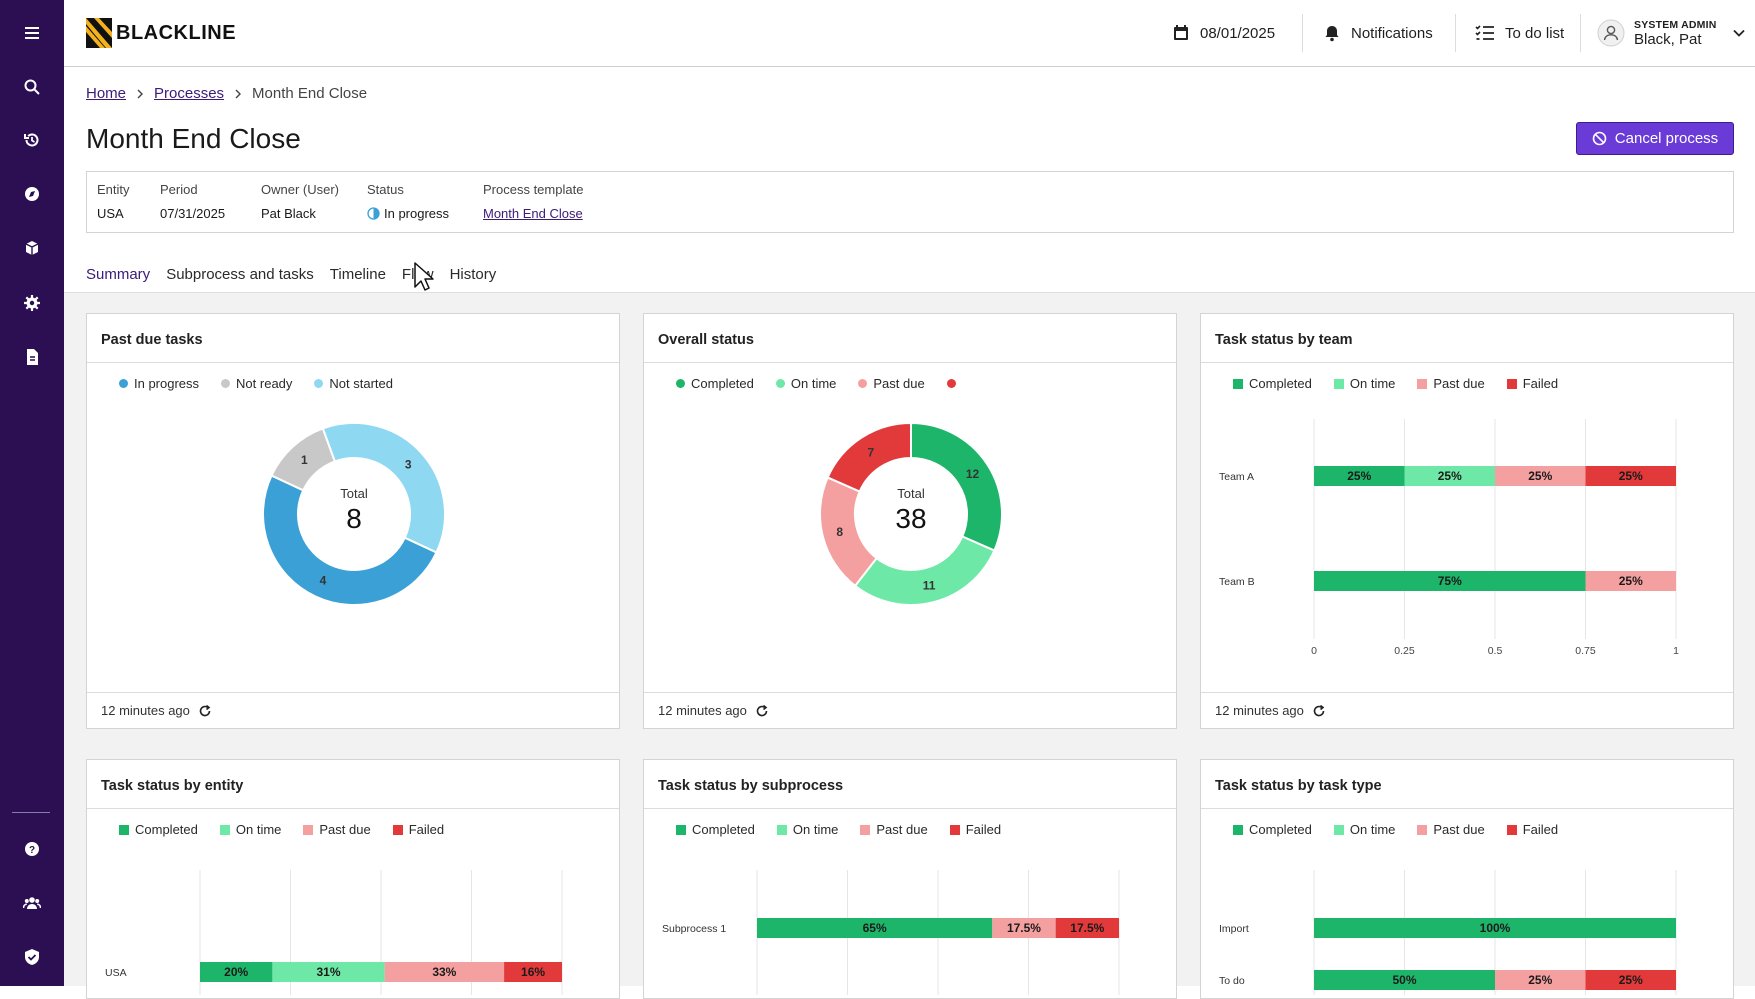 This screenshot has height=999, width=1755. I want to click on notifications-button: Notifications, so click(1378, 33).